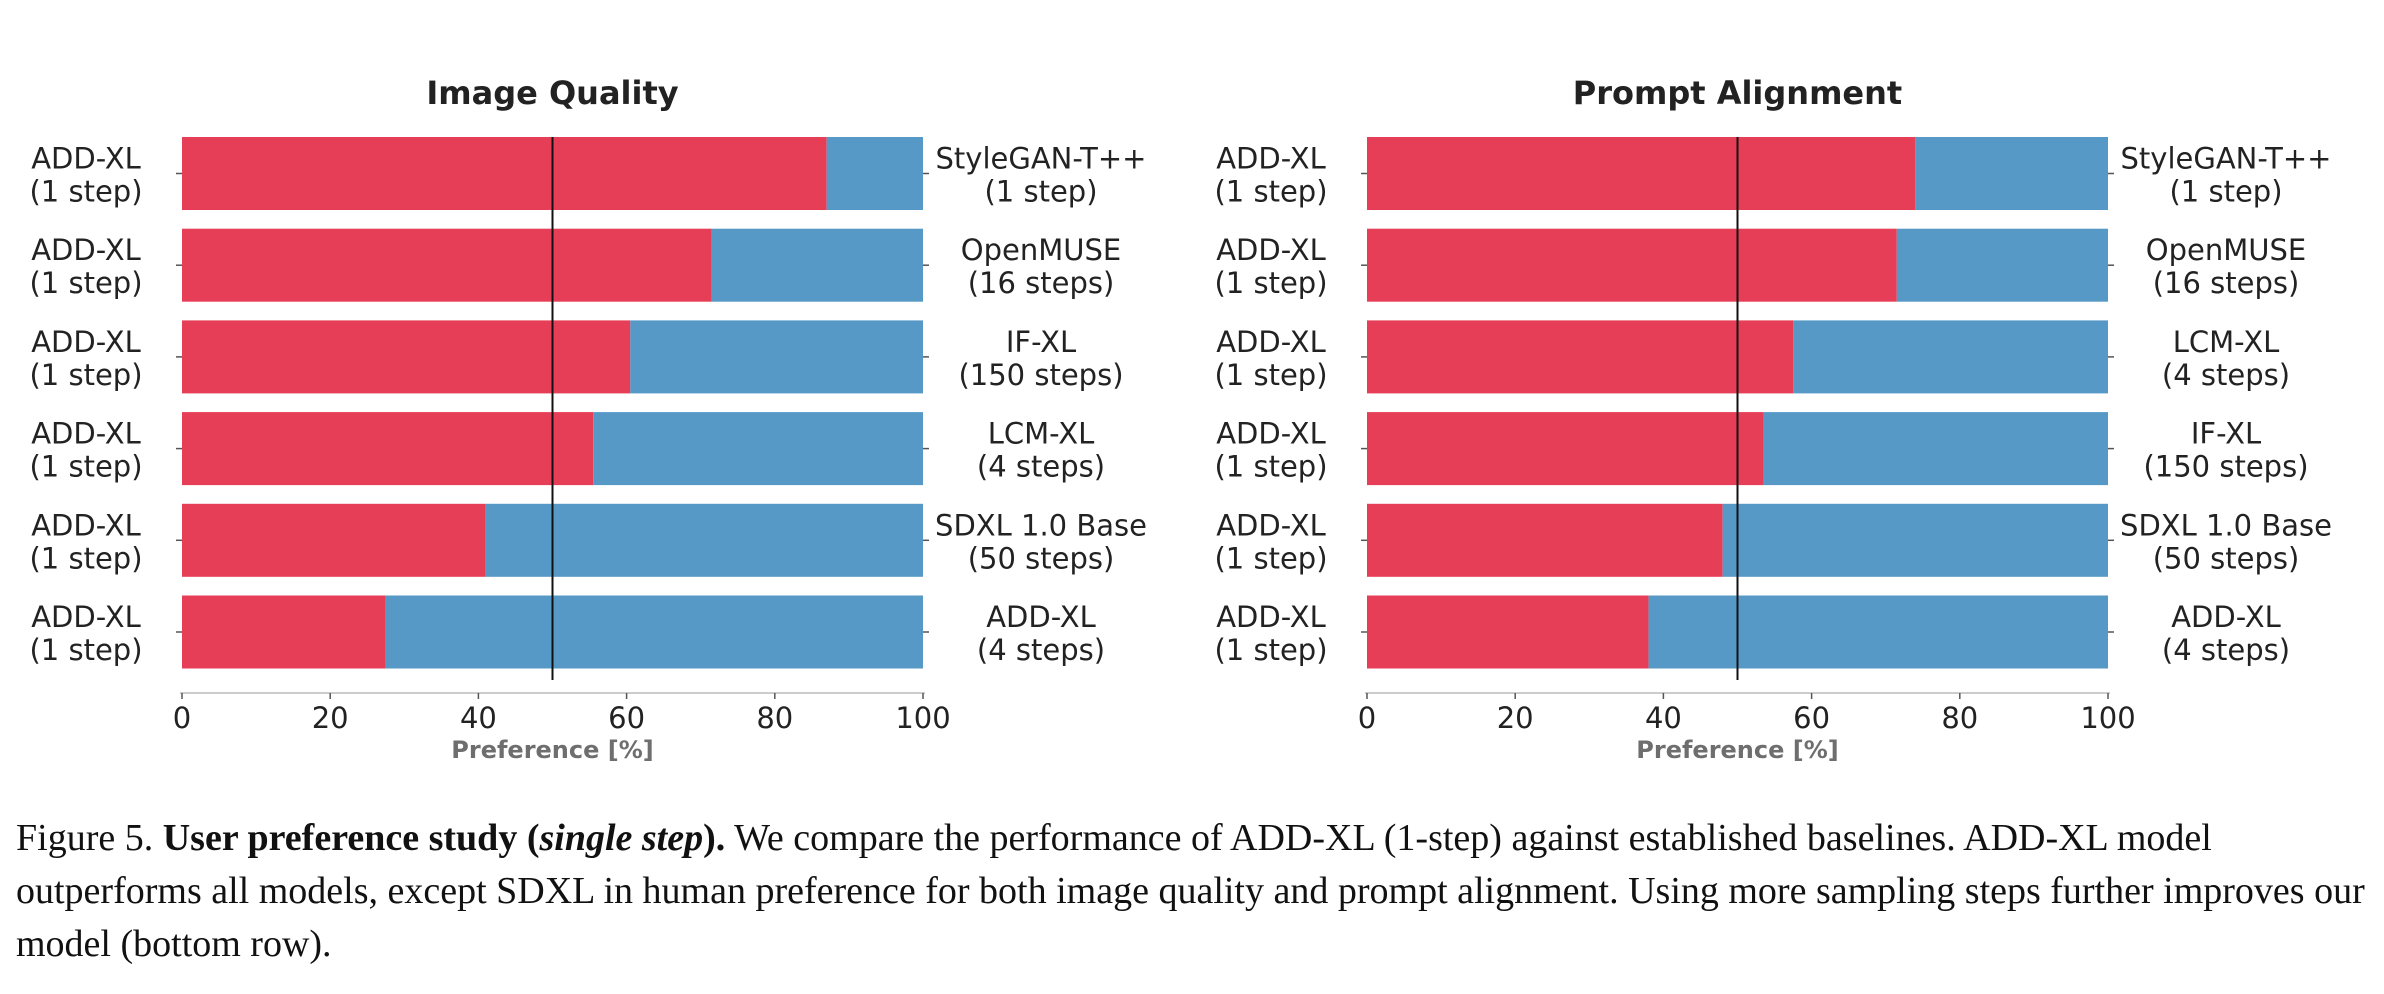  I want to click on chart-title: Image Quality, so click(552, 93).